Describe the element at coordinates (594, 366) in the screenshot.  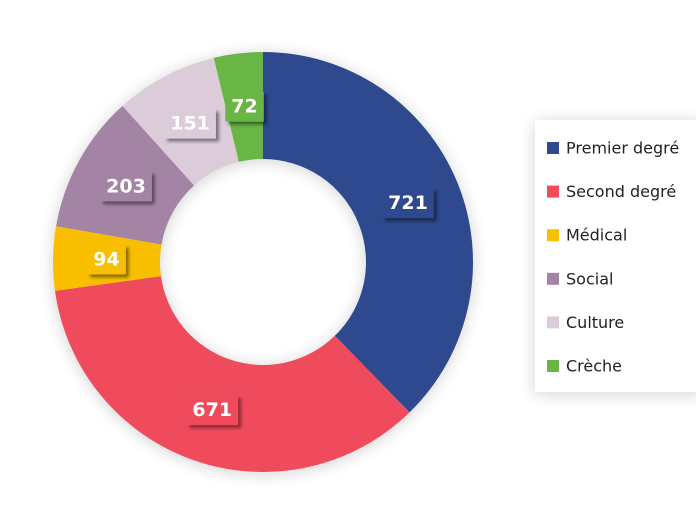
I see `legend-label: Crèche` at that location.